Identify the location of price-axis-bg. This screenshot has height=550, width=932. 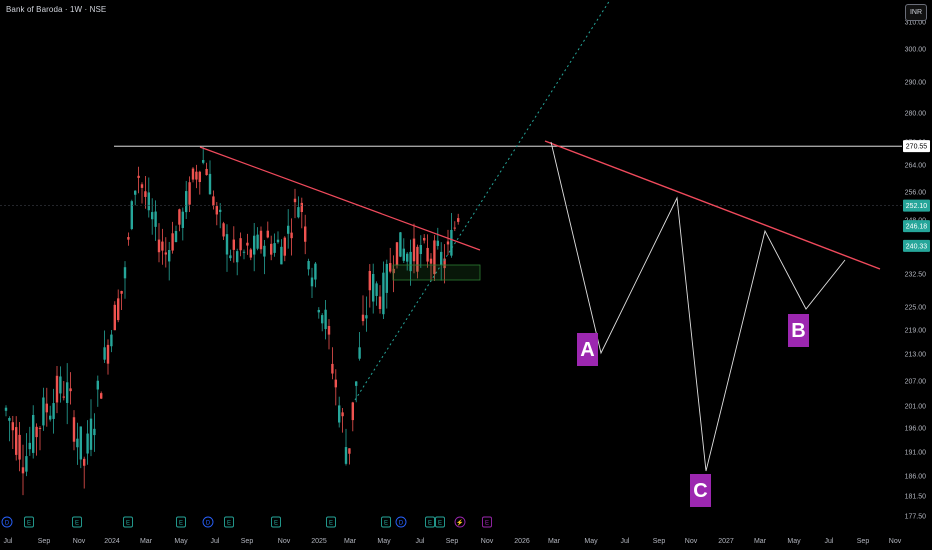
(917, 275).